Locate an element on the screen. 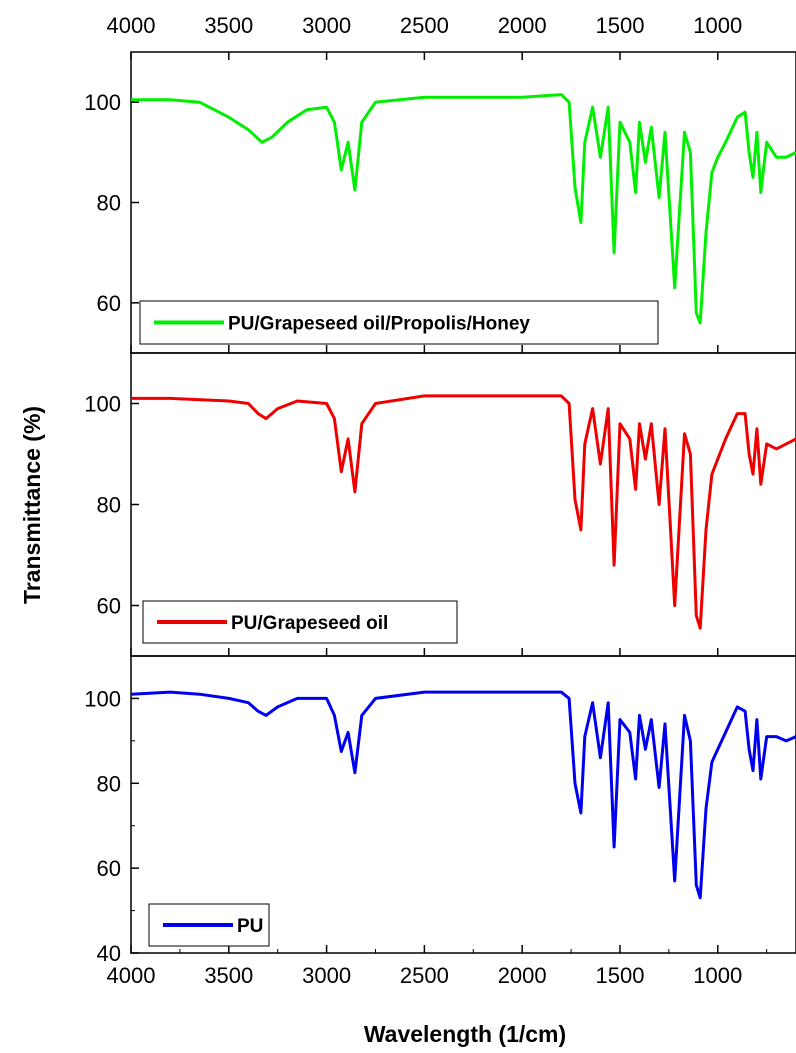 The height and width of the screenshot is (1053, 796). top-x-tick-label: 1500 is located at coordinates (619, 25).